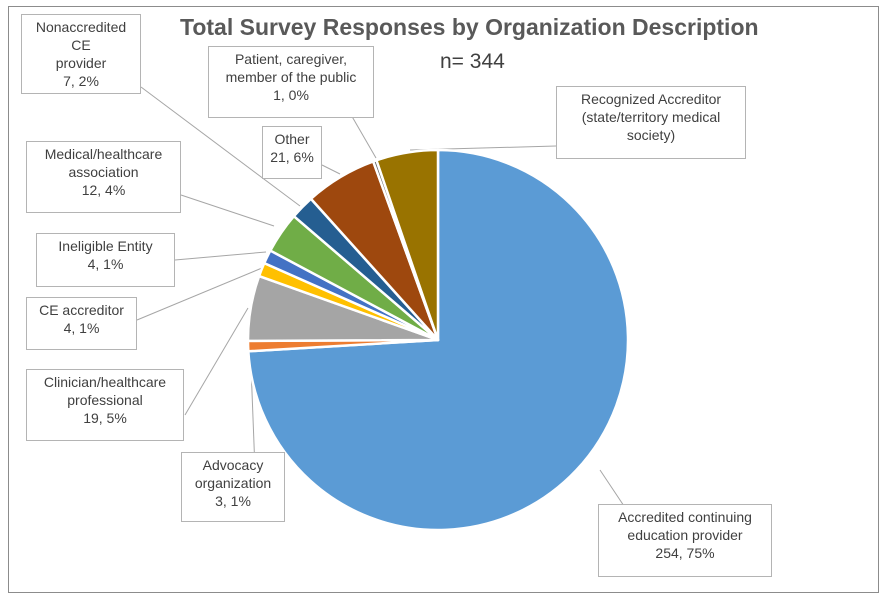 Image resolution: width=889 pixels, height=603 pixels. I want to click on slice-label: Ineligible Entity 4, 1%, so click(105, 260).